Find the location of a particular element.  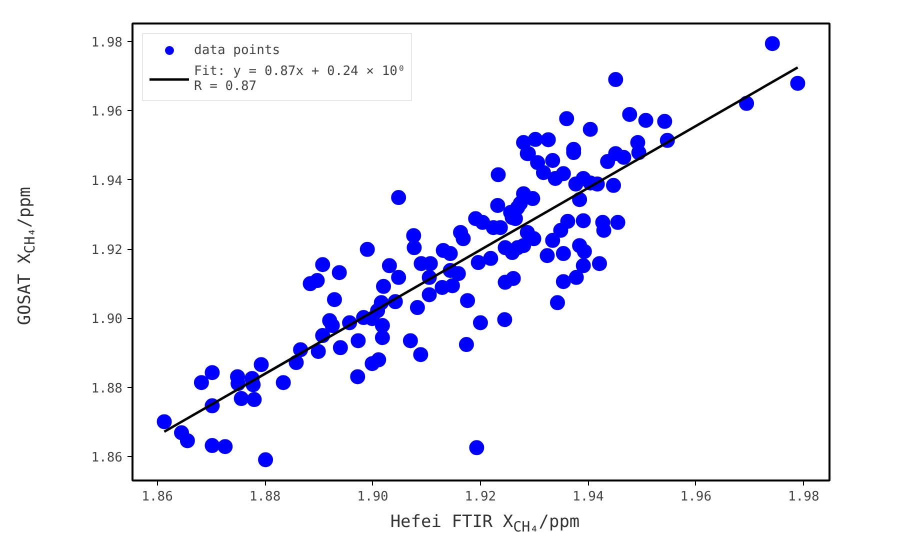

x-tick-label: 1.96 is located at coordinates (696, 497).